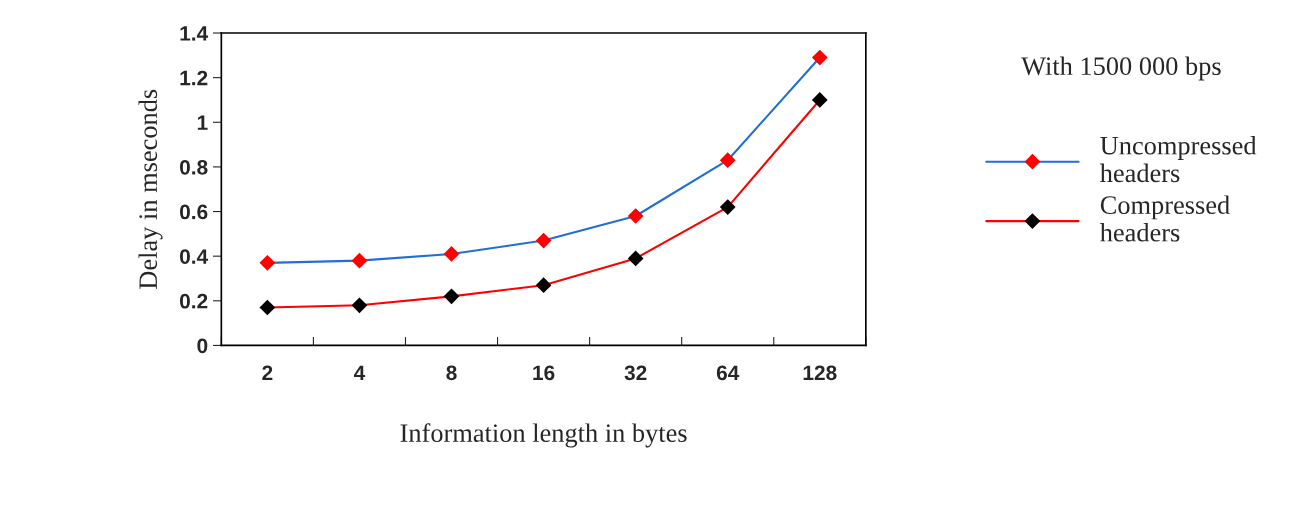  I want to click on y-tick-label: 0.6, so click(194, 212).